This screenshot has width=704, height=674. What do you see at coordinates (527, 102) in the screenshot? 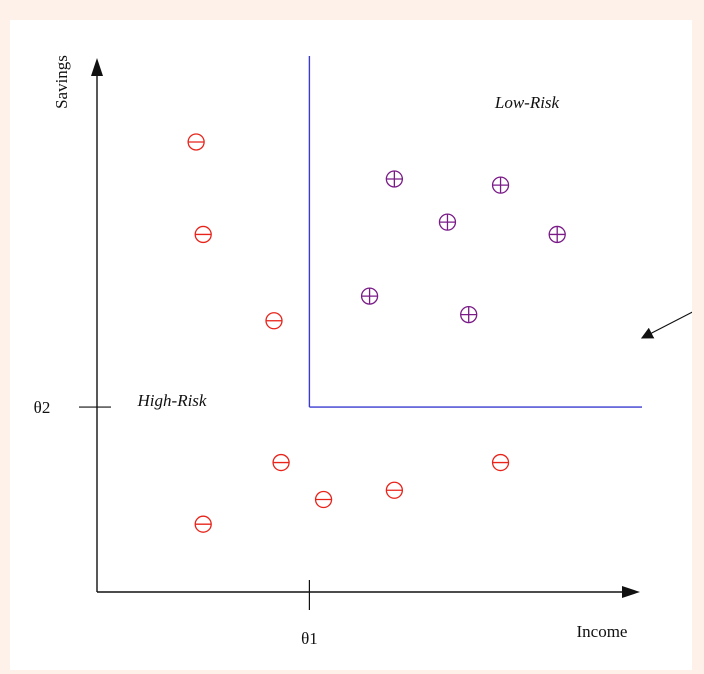
I see `low-risk-label: Low-Risk` at bounding box center [527, 102].